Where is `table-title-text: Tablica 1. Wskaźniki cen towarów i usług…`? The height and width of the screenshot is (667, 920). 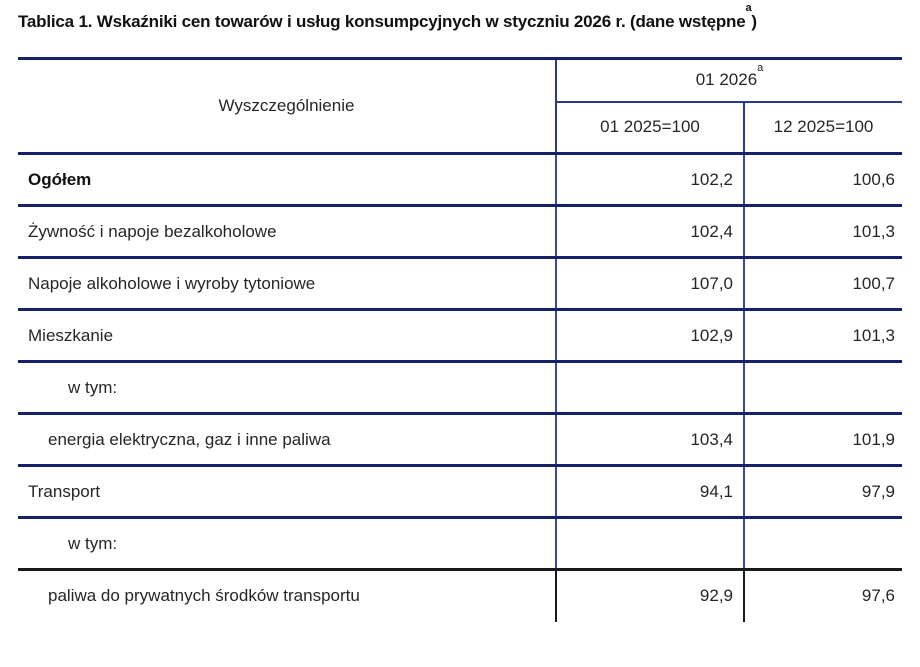 table-title-text: Tablica 1. Wskaźniki cen towarów i usług… is located at coordinates (382, 21).